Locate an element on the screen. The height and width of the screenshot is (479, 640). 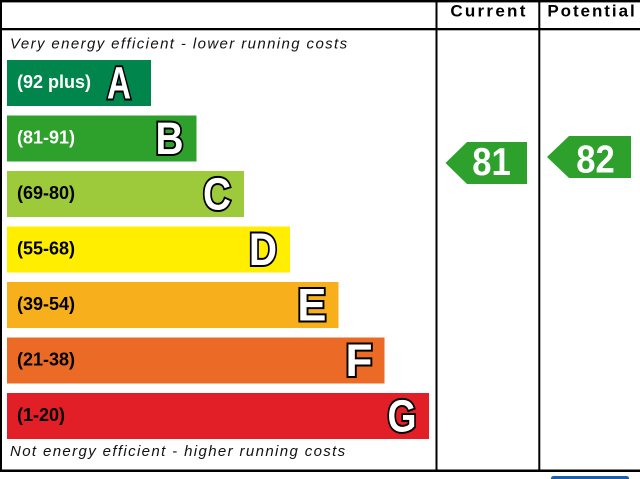
svg-text: B is located at coordinates (170, 138).